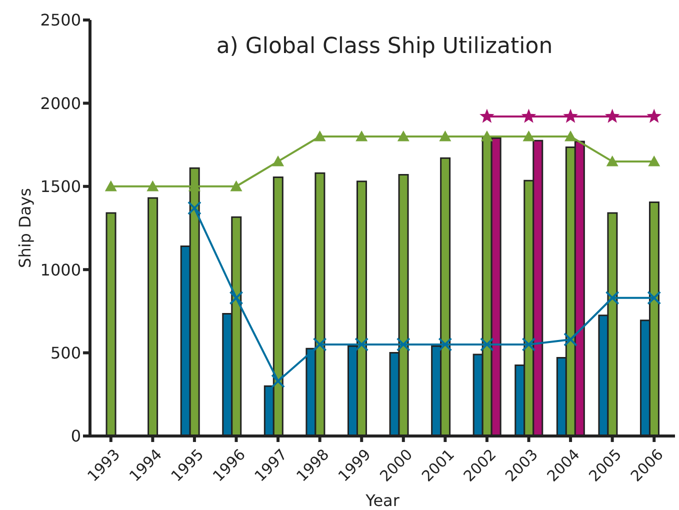  Describe the element at coordinates (65, 352) in the screenshot. I see `y-tick-label: 500` at that location.